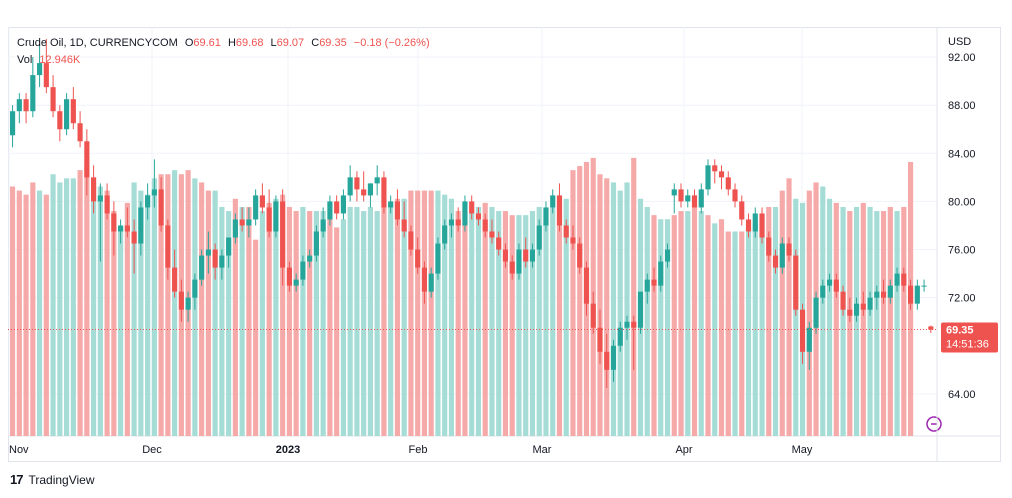 This screenshot has width=1012, height=498. What do you see at coordinates (391, 43) in the screenshot?
I see `legend-change: −0.18 (−0.26%)` at bounding box center [391, 43].